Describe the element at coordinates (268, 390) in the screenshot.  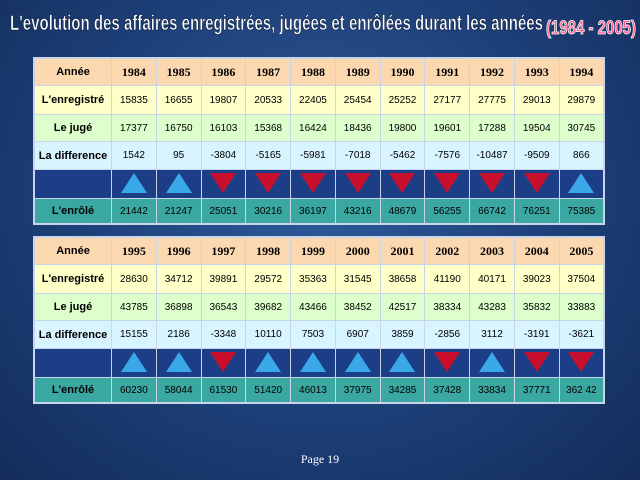
I see `value-cell: 51420` at that location.